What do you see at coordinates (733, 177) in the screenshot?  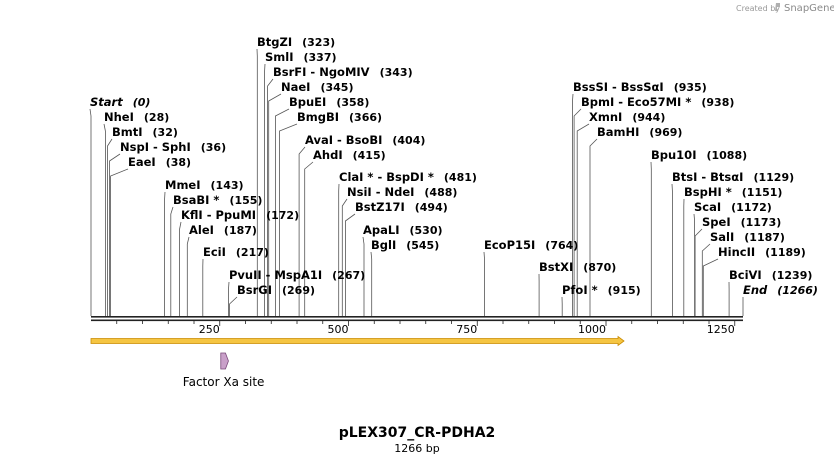 I see `site-label: BtsI - BtsαI (1129)` at bounding box center [733, 177].